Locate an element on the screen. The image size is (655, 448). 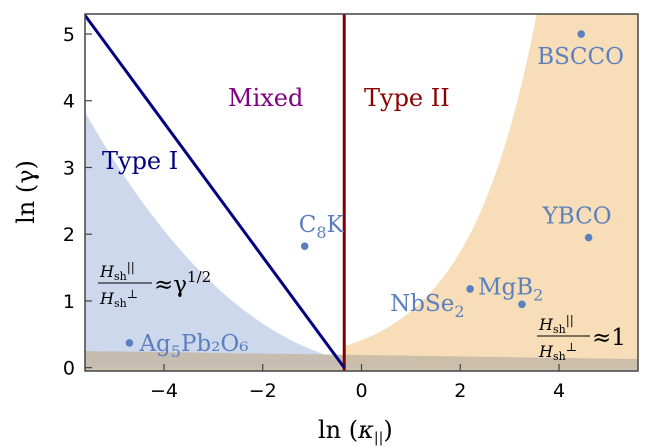
formula-left: Hsh|| Hsh⊥ ≈γ1/2 is located at coordinates (154, 285).